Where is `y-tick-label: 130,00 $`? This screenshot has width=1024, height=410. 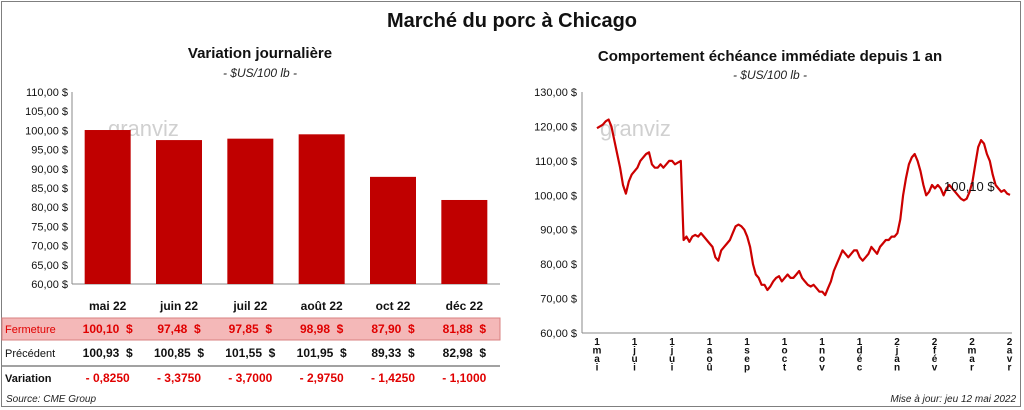 y-tick-label: 130,00 $ is located at coordinates (555, 93).